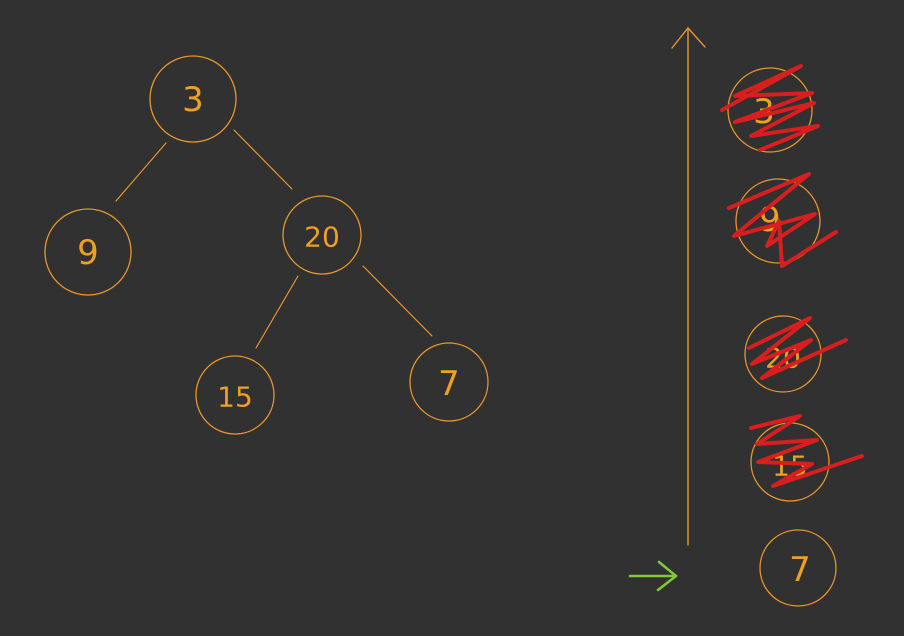  I want to click on stack-item: 15, so click(806, 458).